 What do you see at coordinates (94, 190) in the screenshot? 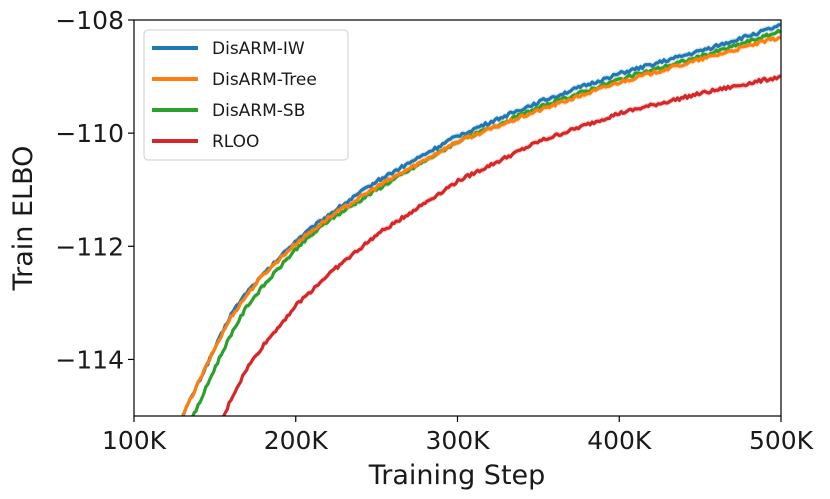
I see `y-axis: −114 −112 −110 −108` at bounding box center [94, 190].